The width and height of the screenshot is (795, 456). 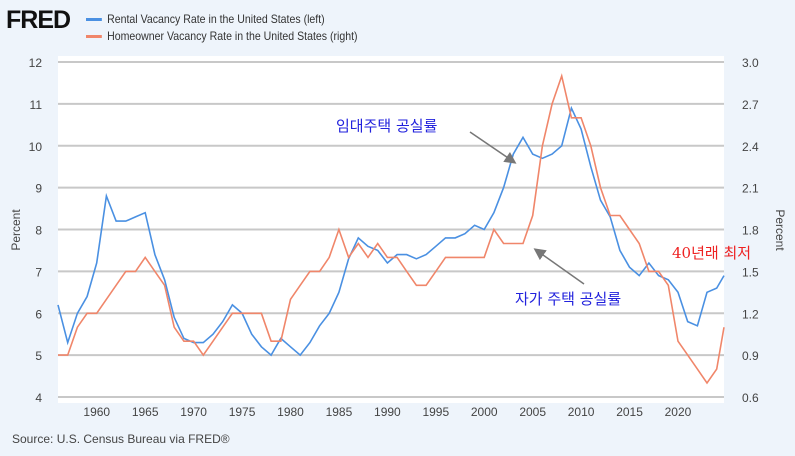 I want to click on y-tick-left: 6, so click(x=38, y=314).